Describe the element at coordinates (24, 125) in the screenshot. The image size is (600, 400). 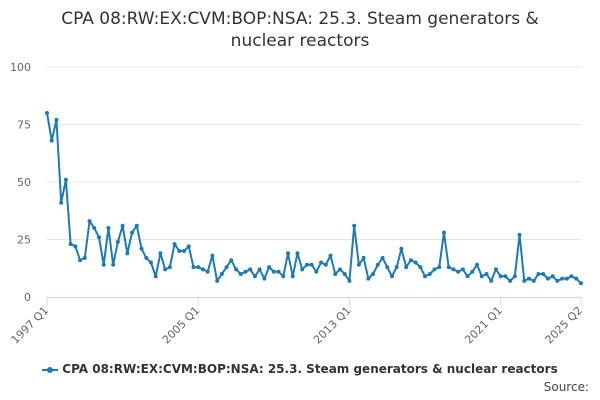
I see `y-tick-label: 75` at that location.